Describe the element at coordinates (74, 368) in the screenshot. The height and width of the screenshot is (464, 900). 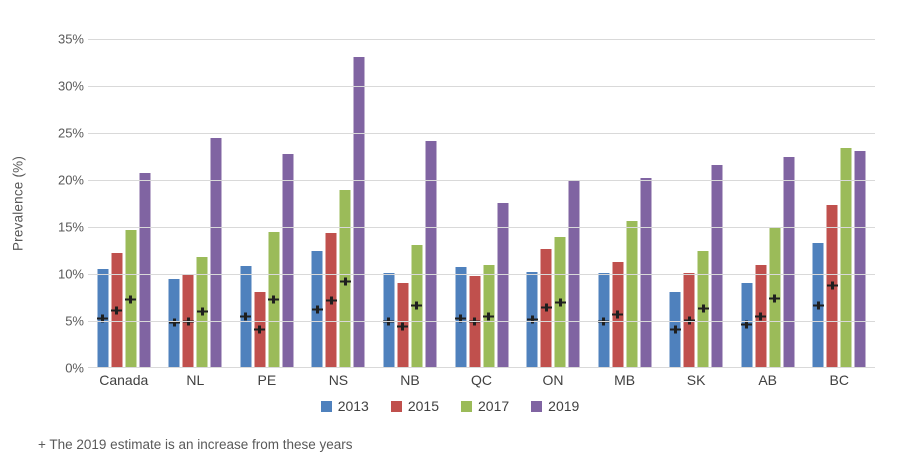
I see `y-tick-0-: 0%` at that location.